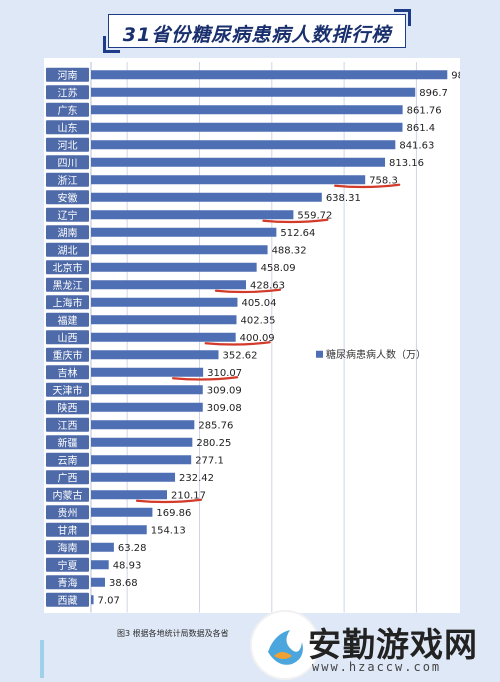 Image resolution: width=500 pixels, height=682 pixels. Describe the element at coordinates (224, 408) in the screenshot. I see `value-label: 309.08` at that location.